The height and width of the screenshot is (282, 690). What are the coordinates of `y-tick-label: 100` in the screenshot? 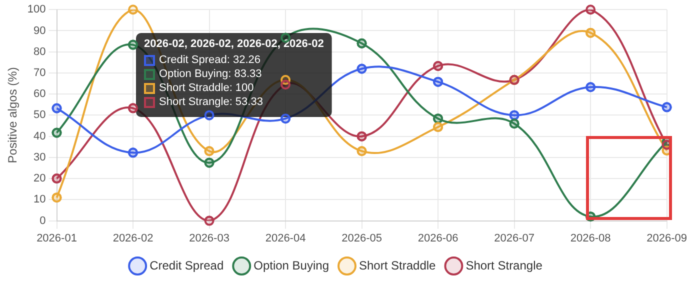 It's located at (36, 10).